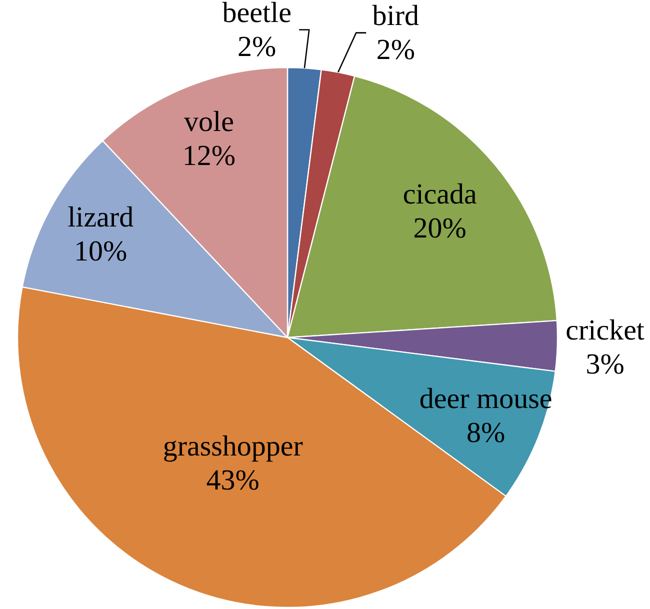 The image size is (650, 609). Describe the element at coordinates (486, 433) in the screenshot. I see `data-label: 8%` at that location.